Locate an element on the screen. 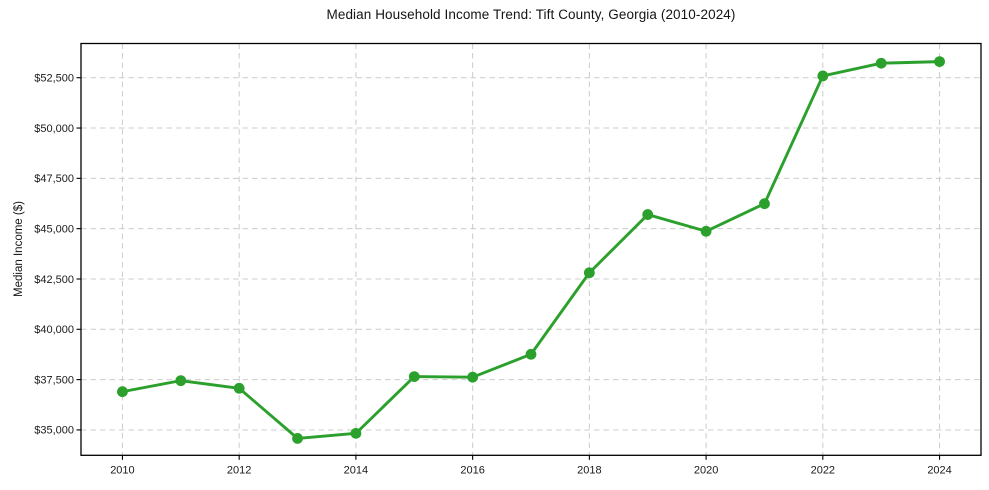 This screenshot has width=989, height=490. data-point-2021 is located at coordinates (764, 204).